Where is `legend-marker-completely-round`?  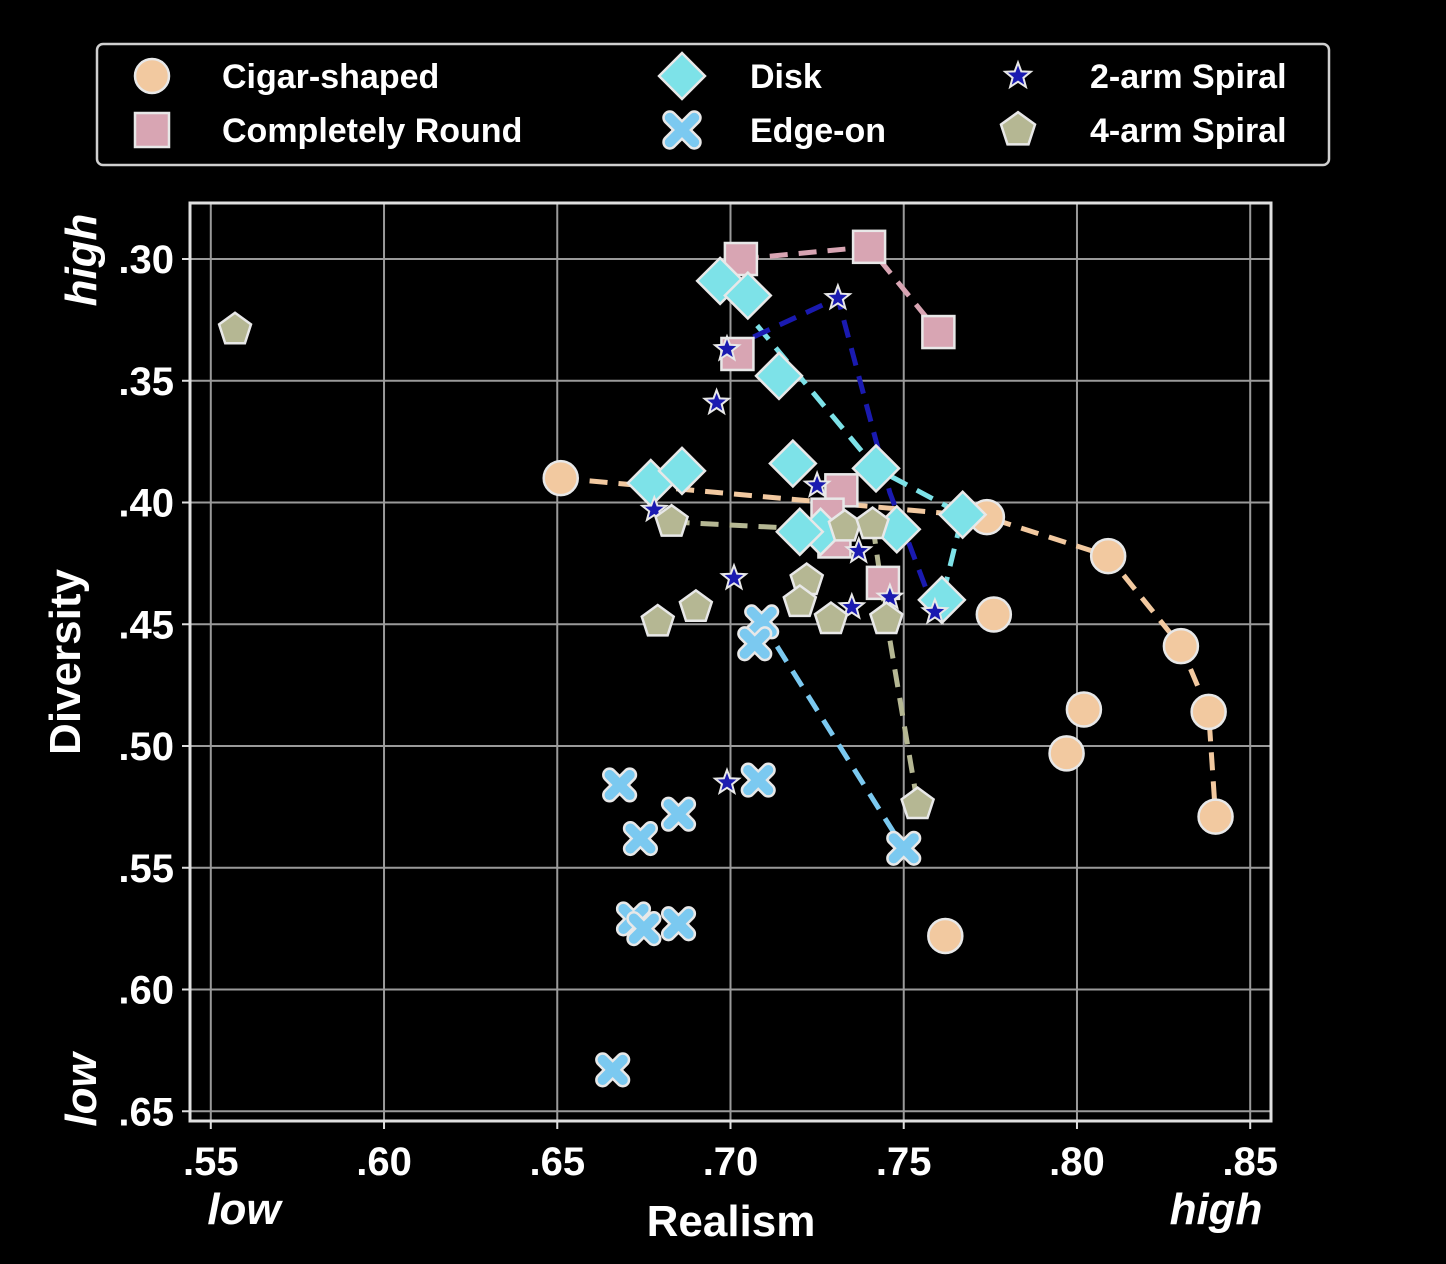
legend-marker-completely-round is located at coordinates (152, 130).